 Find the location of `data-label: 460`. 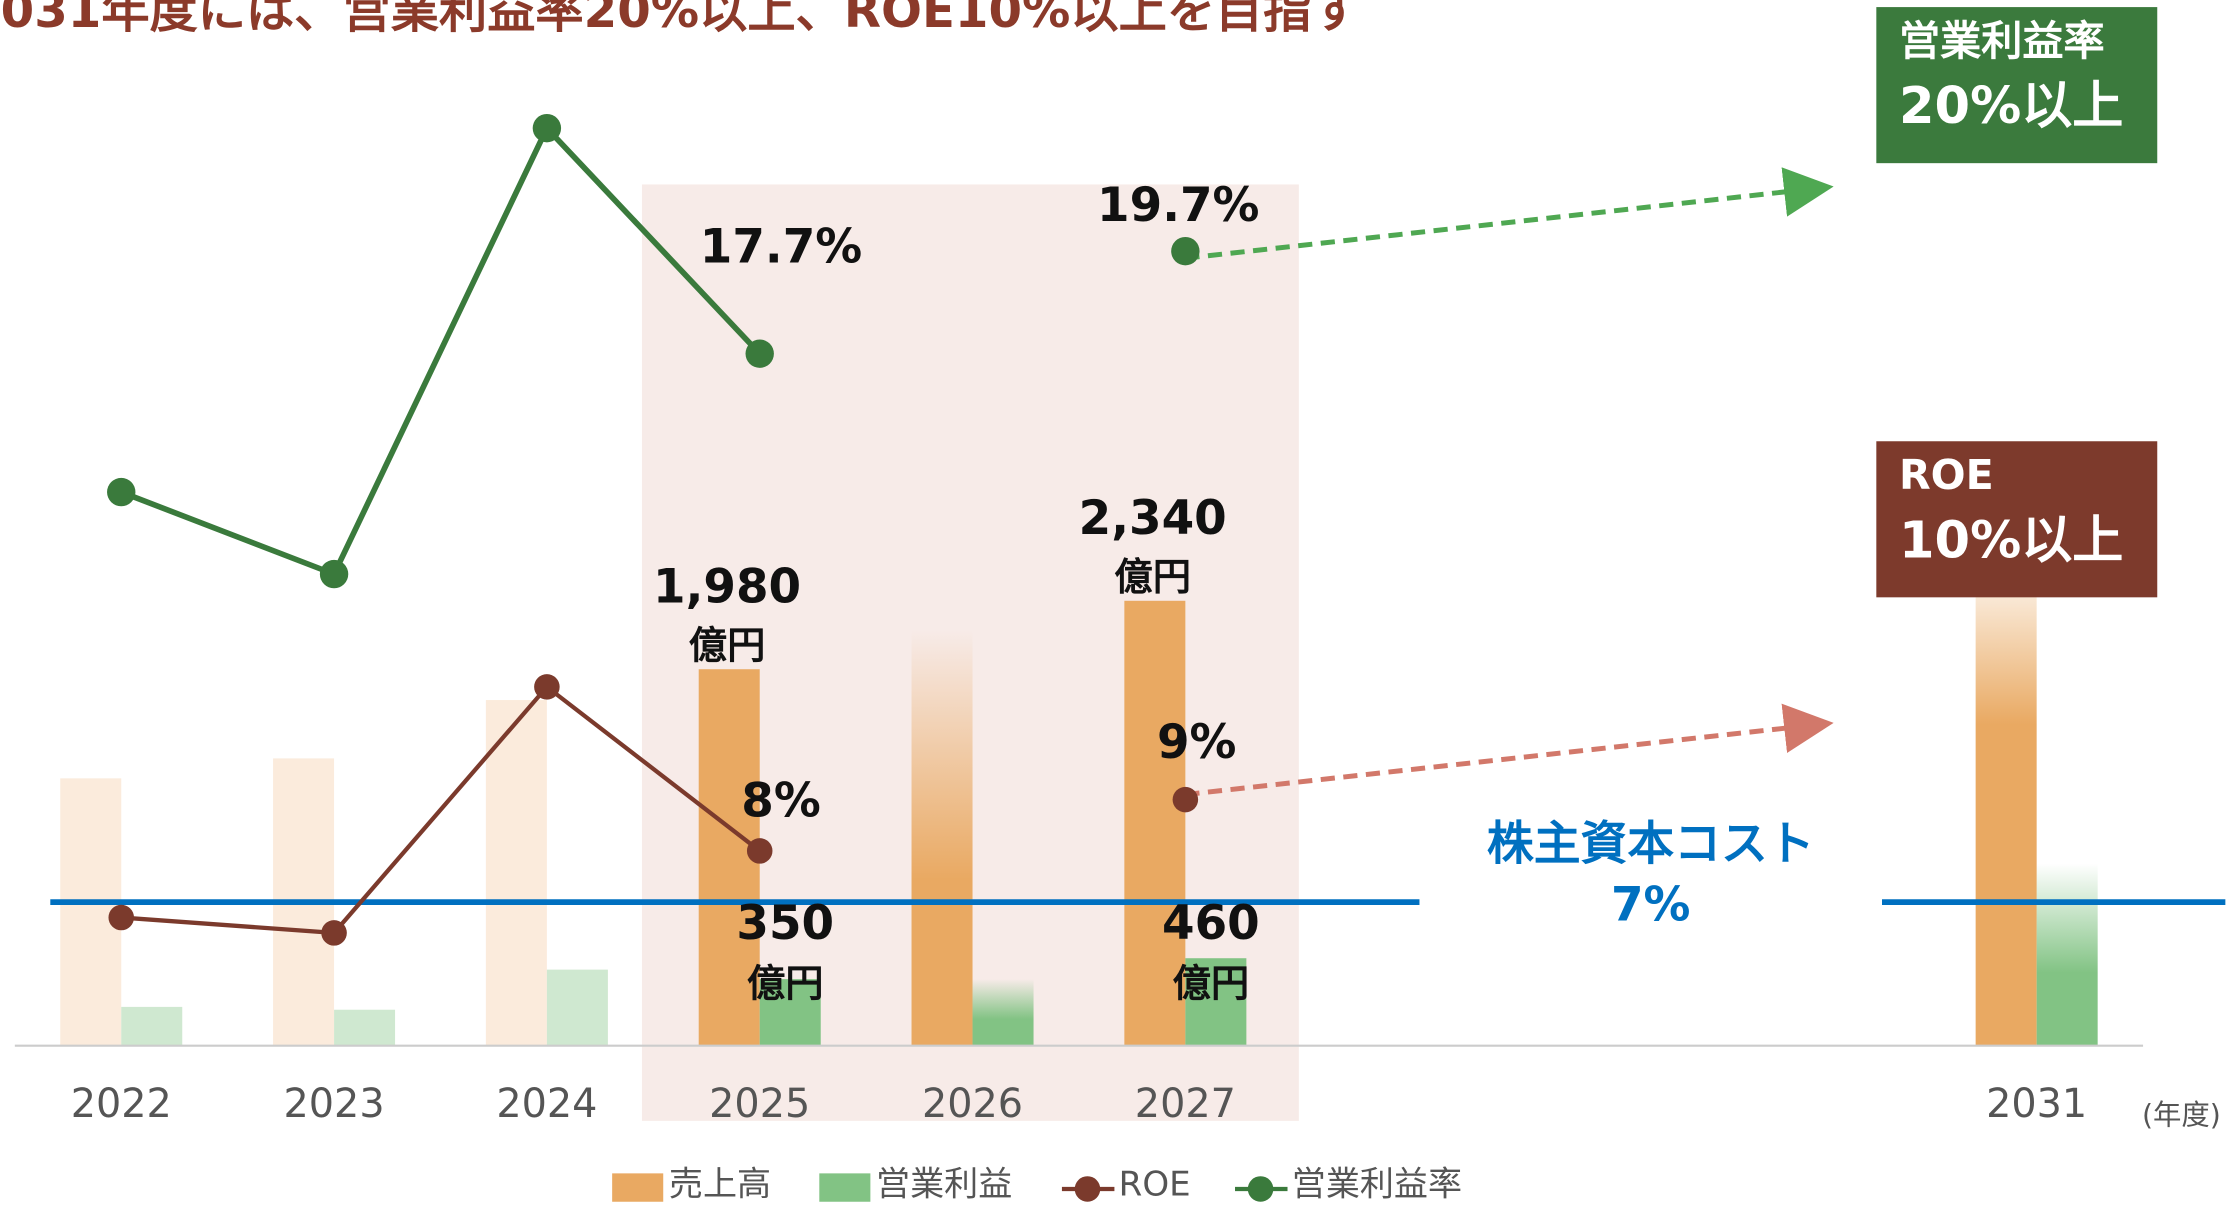

data-label: 460 is located at coordinates (1211, 924).